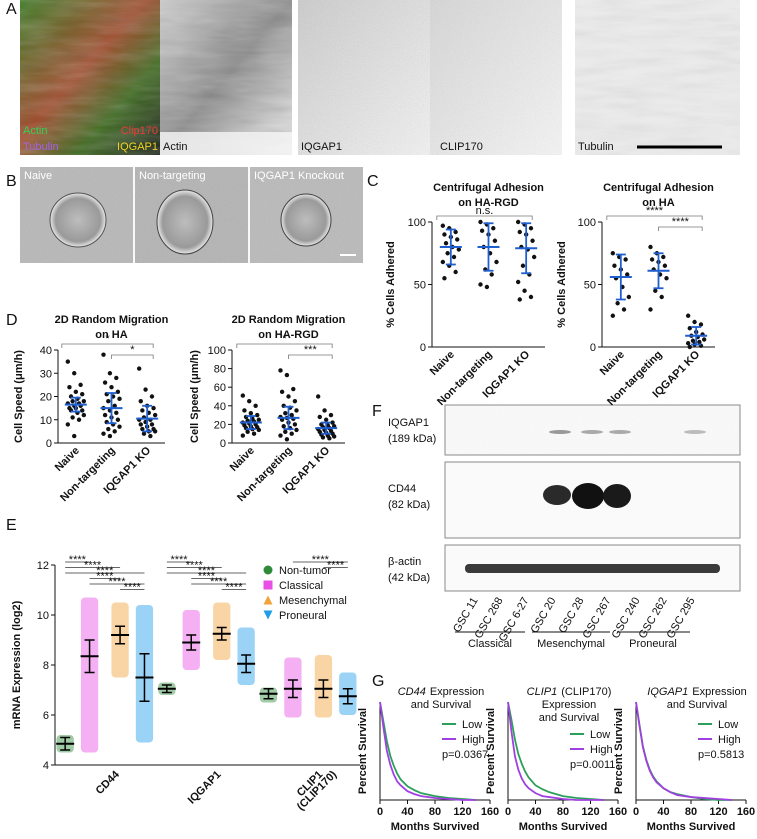  What do you see at coordinates (205, 788) in the screenshot?
I see `x-tick-label: IQGAP1` at bounding box center [205, 788].